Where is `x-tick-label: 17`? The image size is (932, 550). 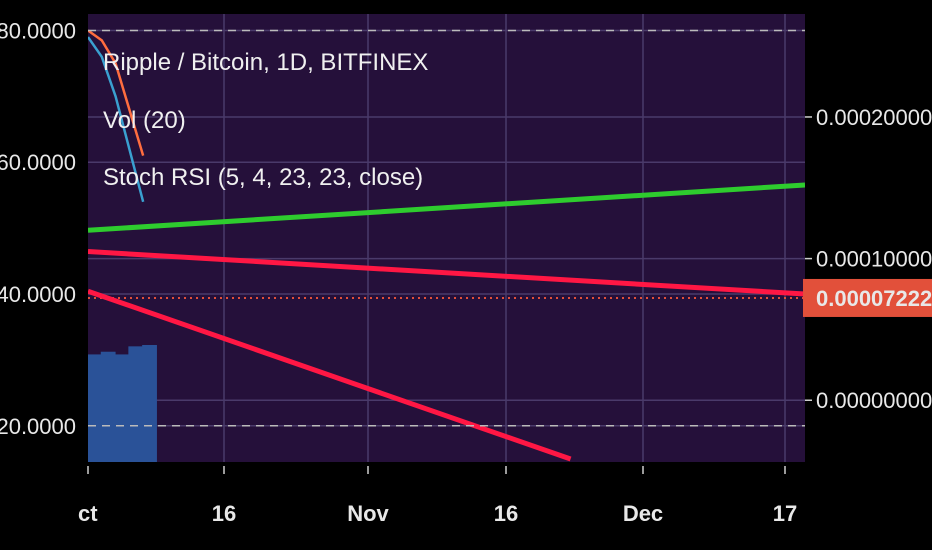 x-tick-label: 17 is located at coordinates (785, 513).